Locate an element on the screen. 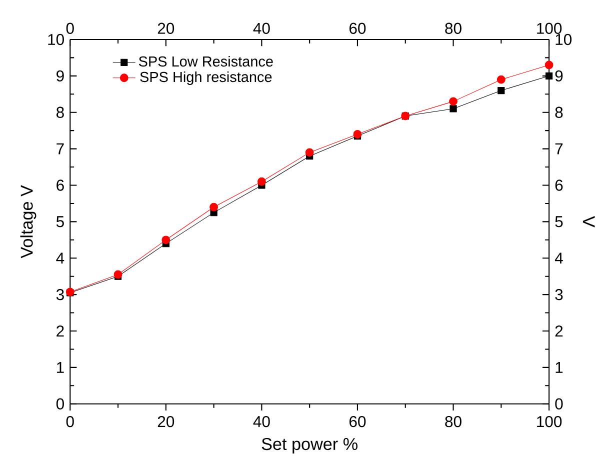  y2-tick-label: 3 is located at coordinates (559, 294).